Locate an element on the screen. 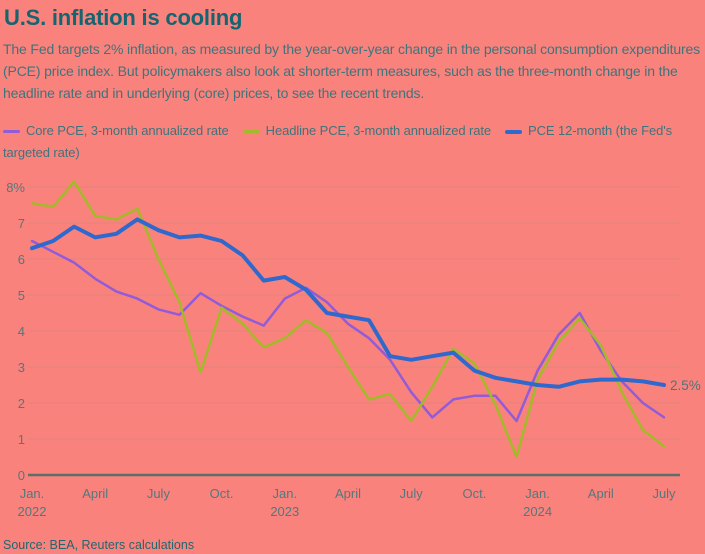  x-tick-label-15: April is located at coordinates (348, 493).